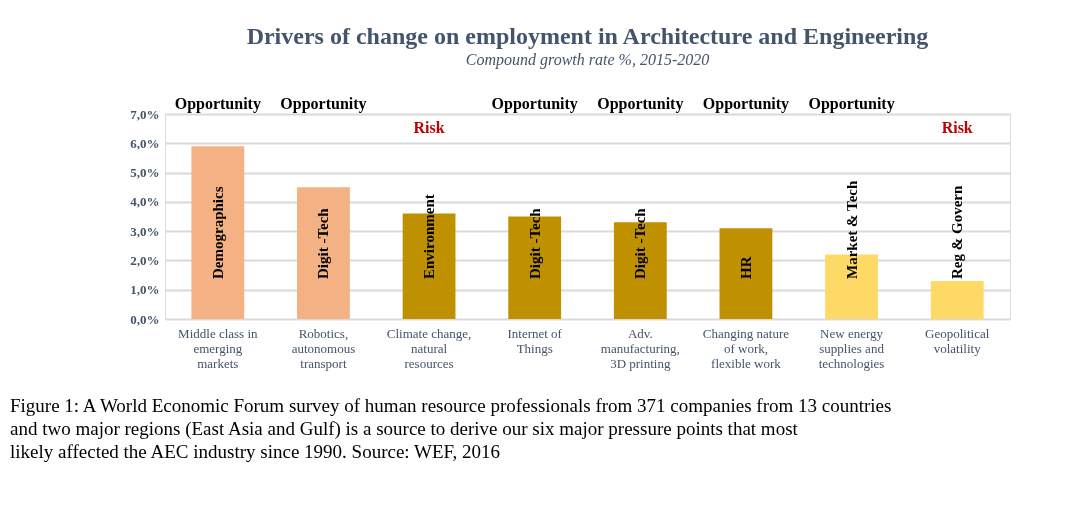 The image size is (1092, 511). What do you see at coordinates (145, 143) in the screenshot?
I see `y-tick-label: 6,0%` at bounding box center [145, 143].